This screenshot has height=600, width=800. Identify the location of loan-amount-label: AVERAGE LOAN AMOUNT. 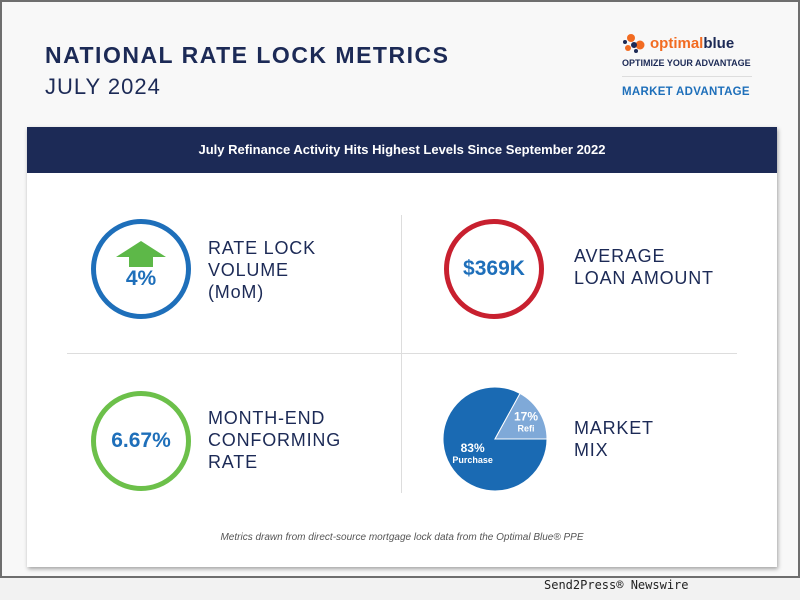
(644, 267).